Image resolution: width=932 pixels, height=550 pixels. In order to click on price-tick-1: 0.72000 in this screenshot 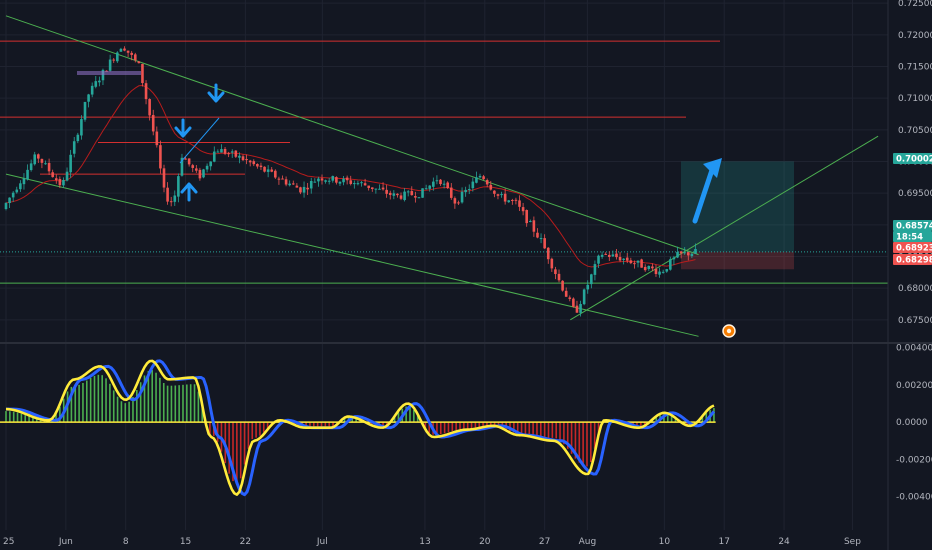, I will do `click(915, 36)`.